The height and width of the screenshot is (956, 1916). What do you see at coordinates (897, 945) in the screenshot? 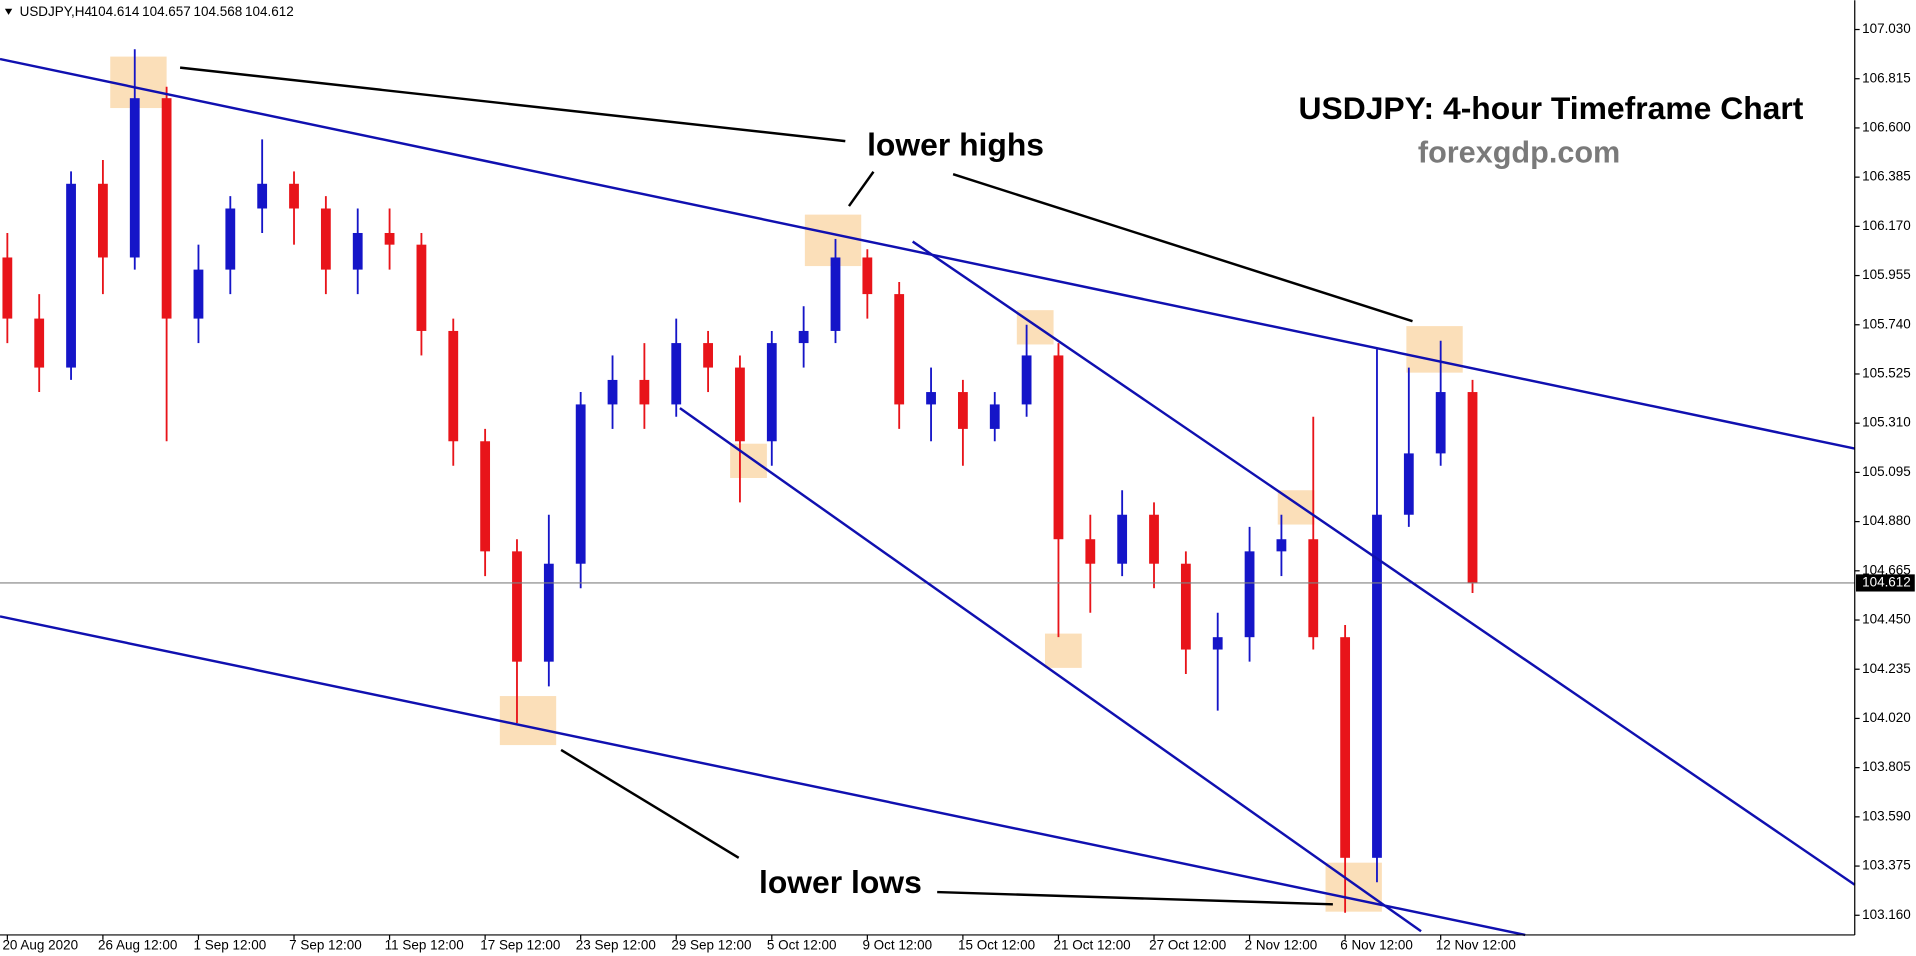
I see `x-tick-label: 9 Oct 12:00` at bounding box center [897, 945].